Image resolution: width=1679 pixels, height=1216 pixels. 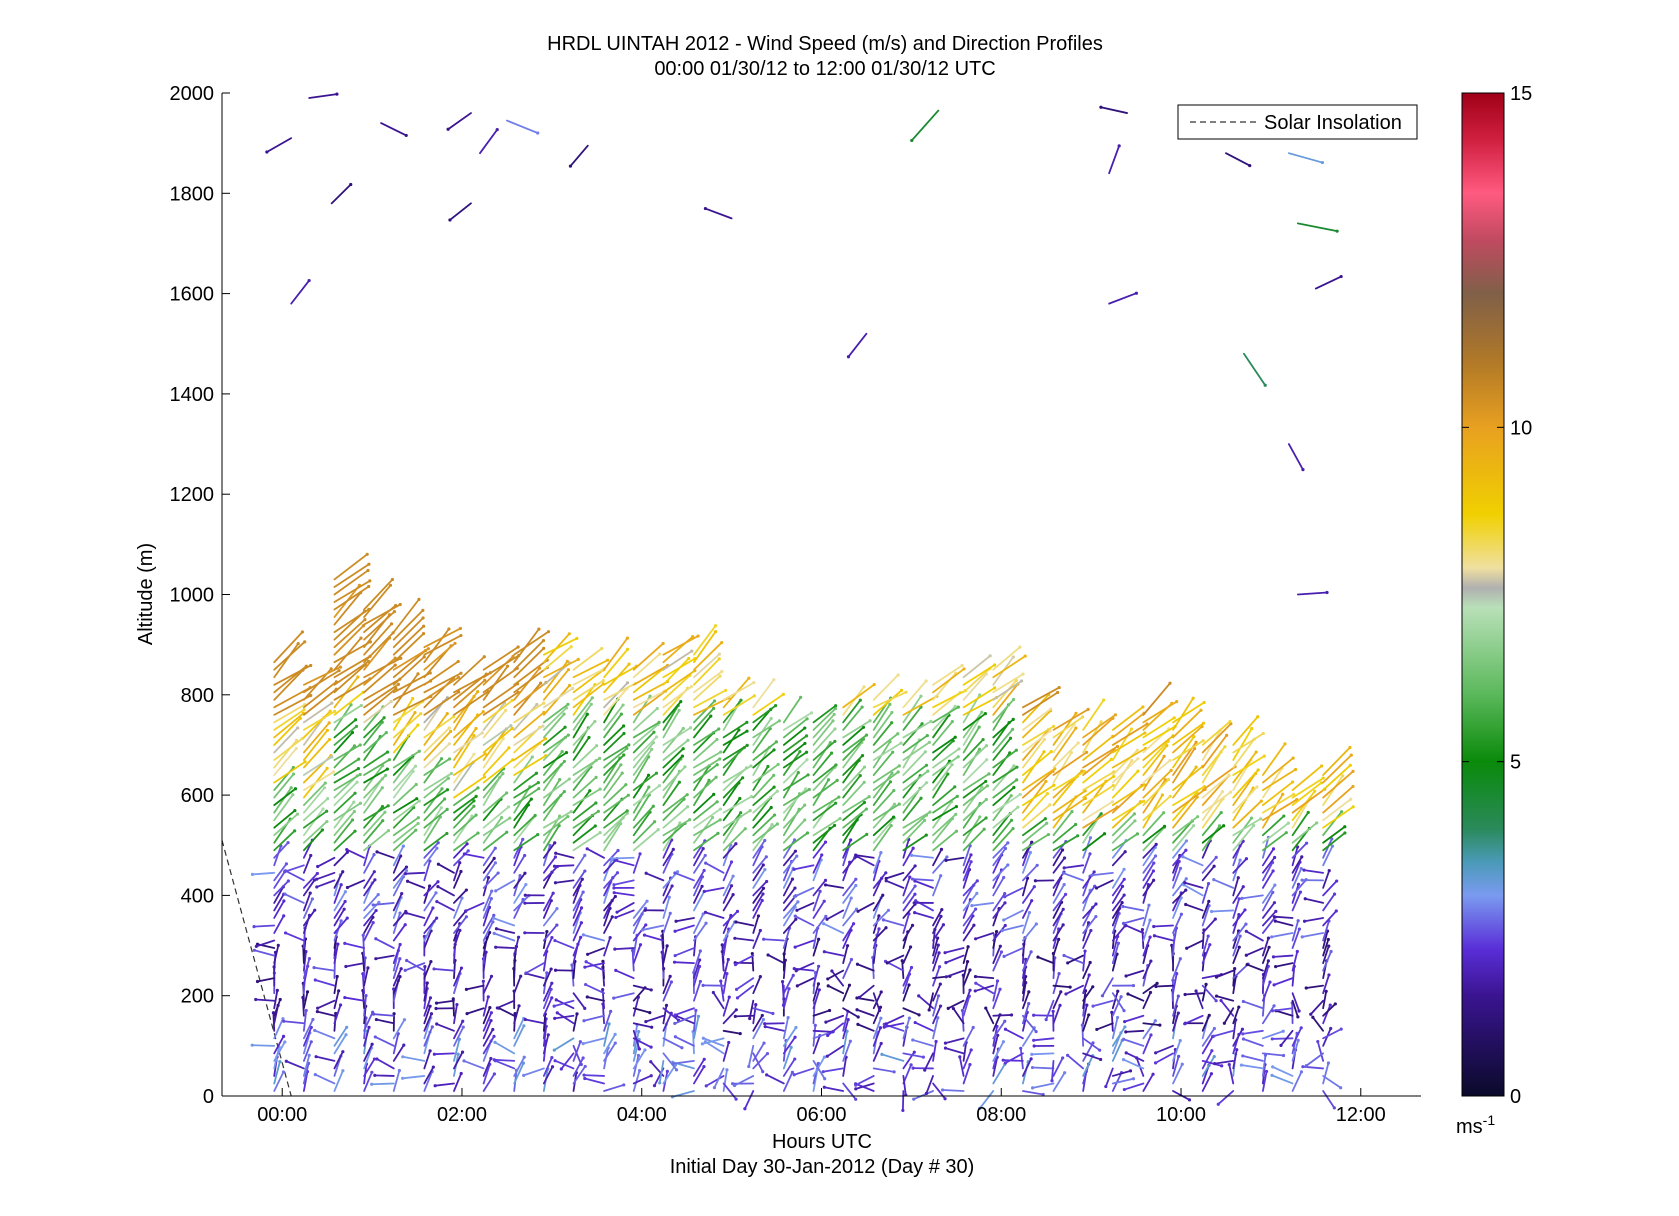 What do you see at coordinates (821, 1107) in the screenshot?
I see `x-axis-ticks: 00:00 02:00 04:00 06:00 08:00 10:00 12:00` at bounding box center [821, 1107].